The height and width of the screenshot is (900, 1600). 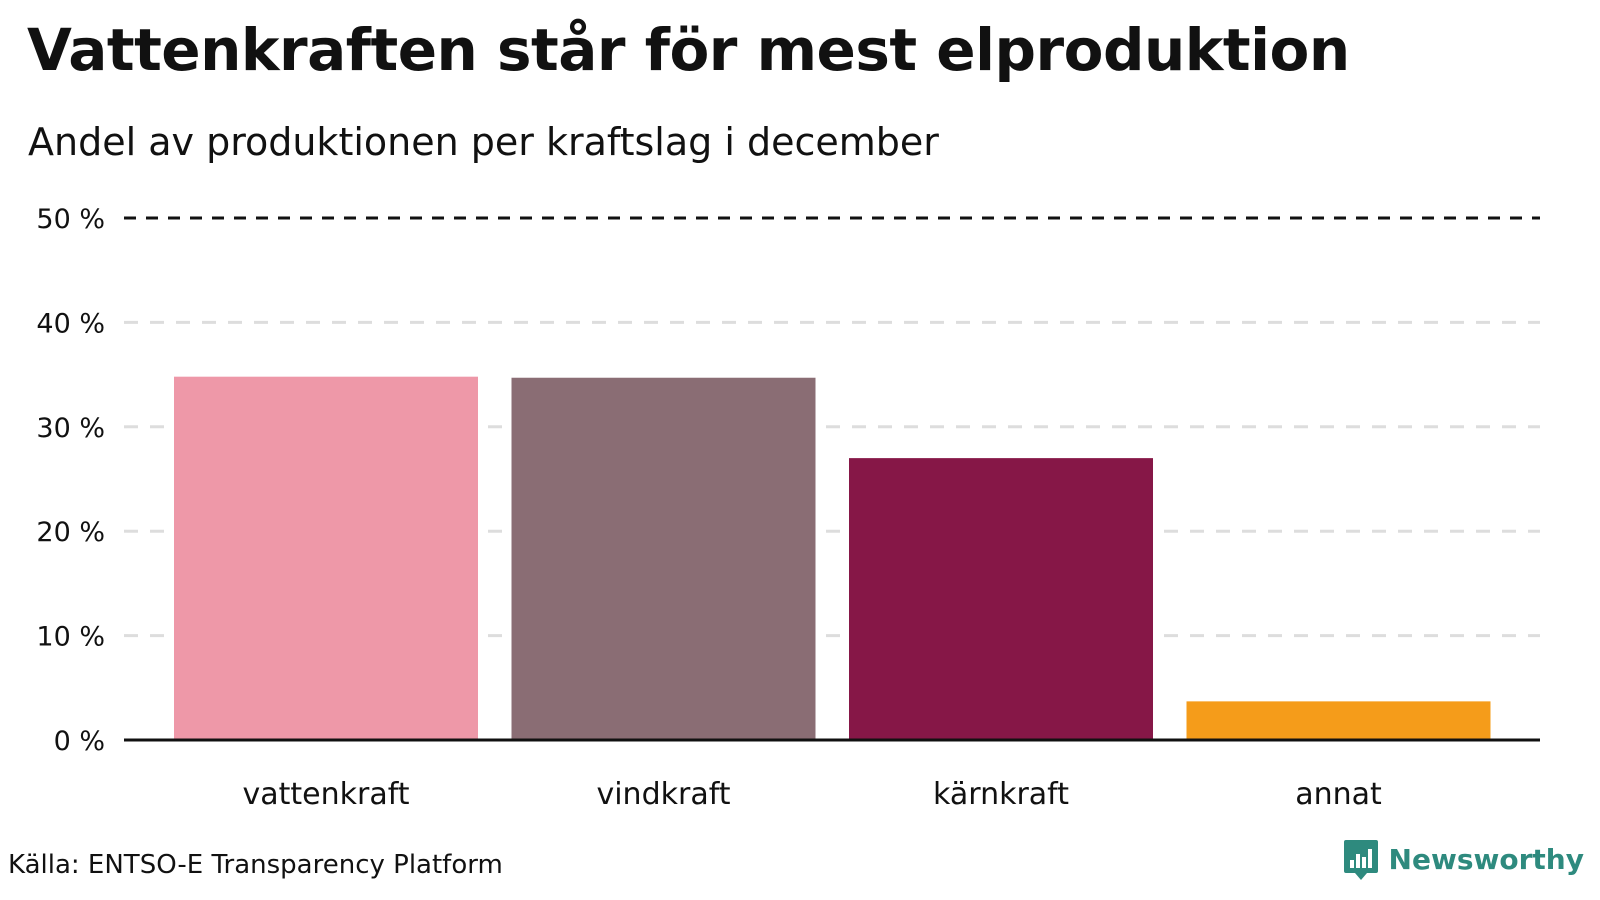 I want to click on bar-chart-pin-icon, so click(x=1360, y=860).